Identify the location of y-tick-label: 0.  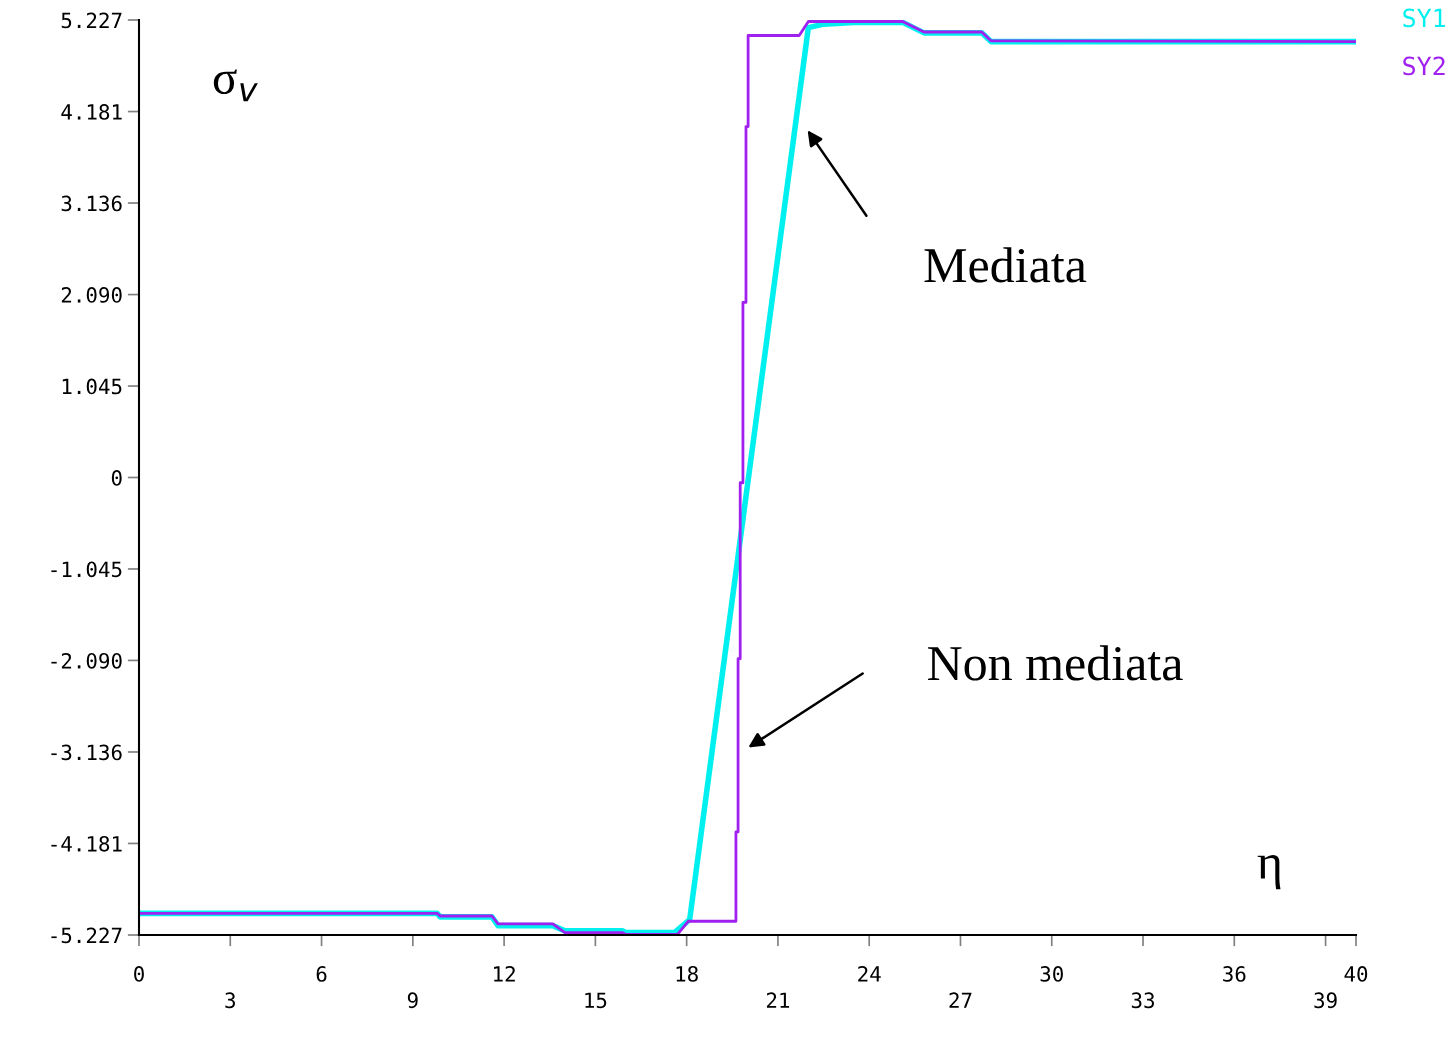
(116, 478).